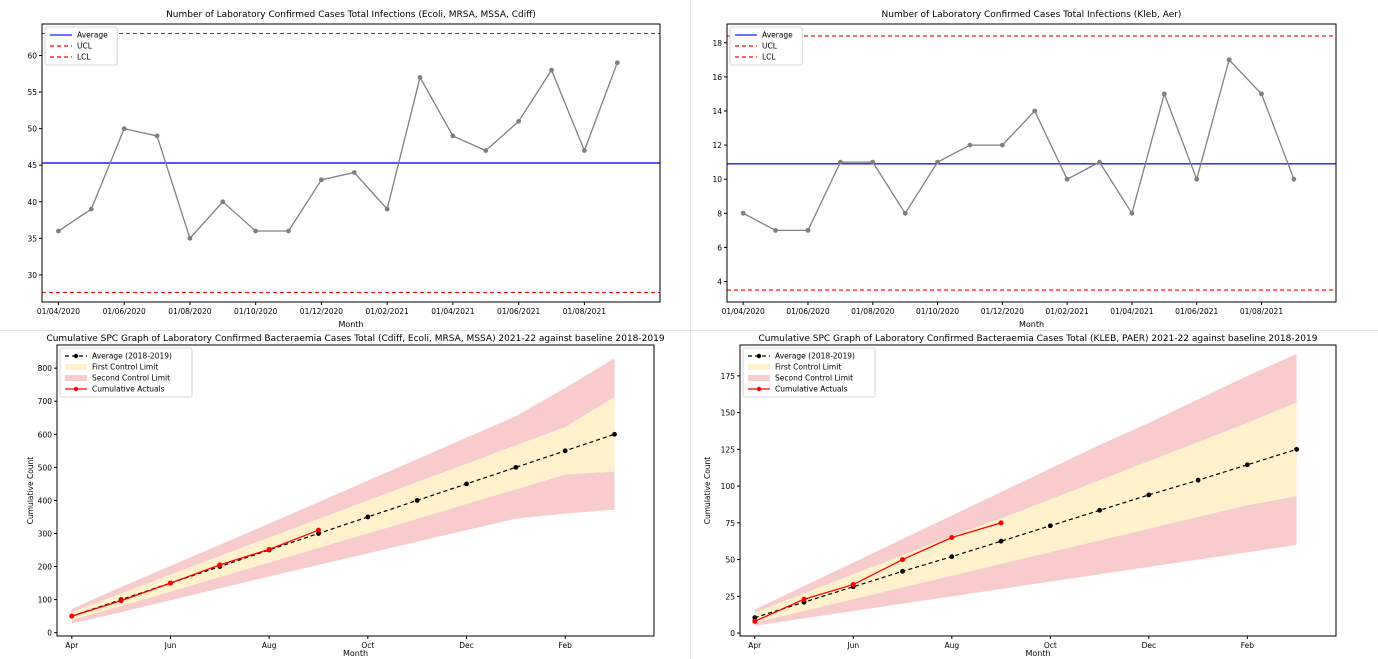  What do you see at coordinates (717, 77) in the screenshot?
I see `y-tick-label: 16` at bounding box center [717, 77].